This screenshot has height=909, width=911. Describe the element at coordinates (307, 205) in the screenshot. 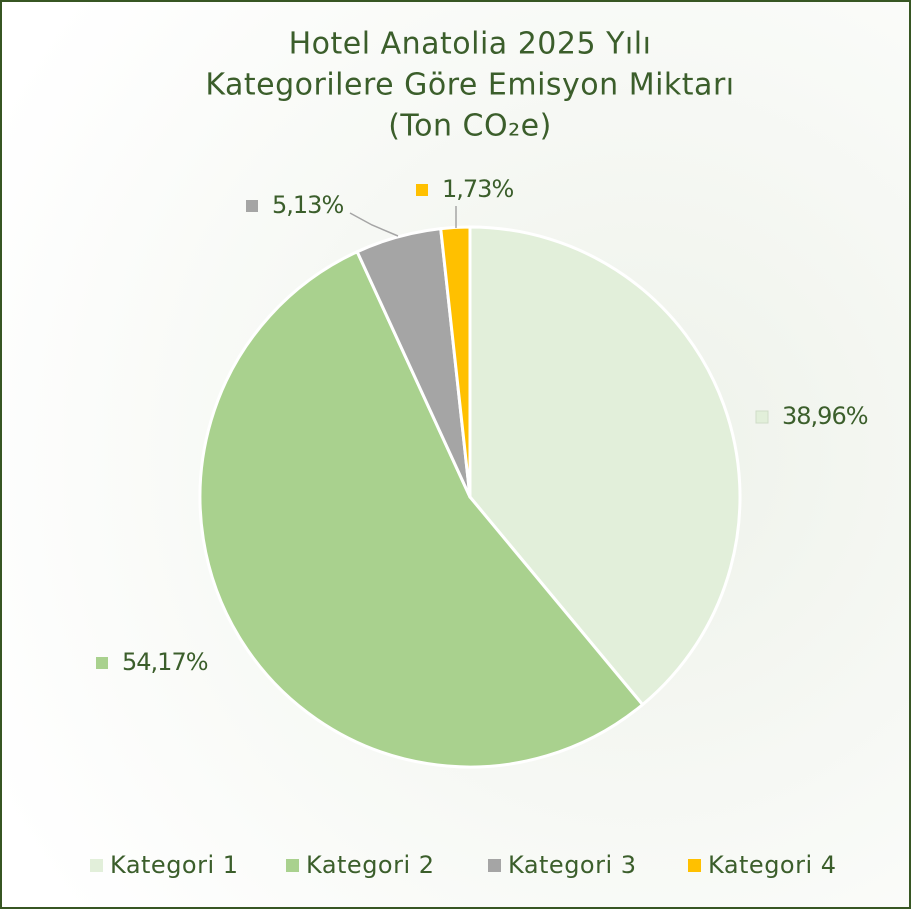

I see `value-label: 5,13%` at that location.